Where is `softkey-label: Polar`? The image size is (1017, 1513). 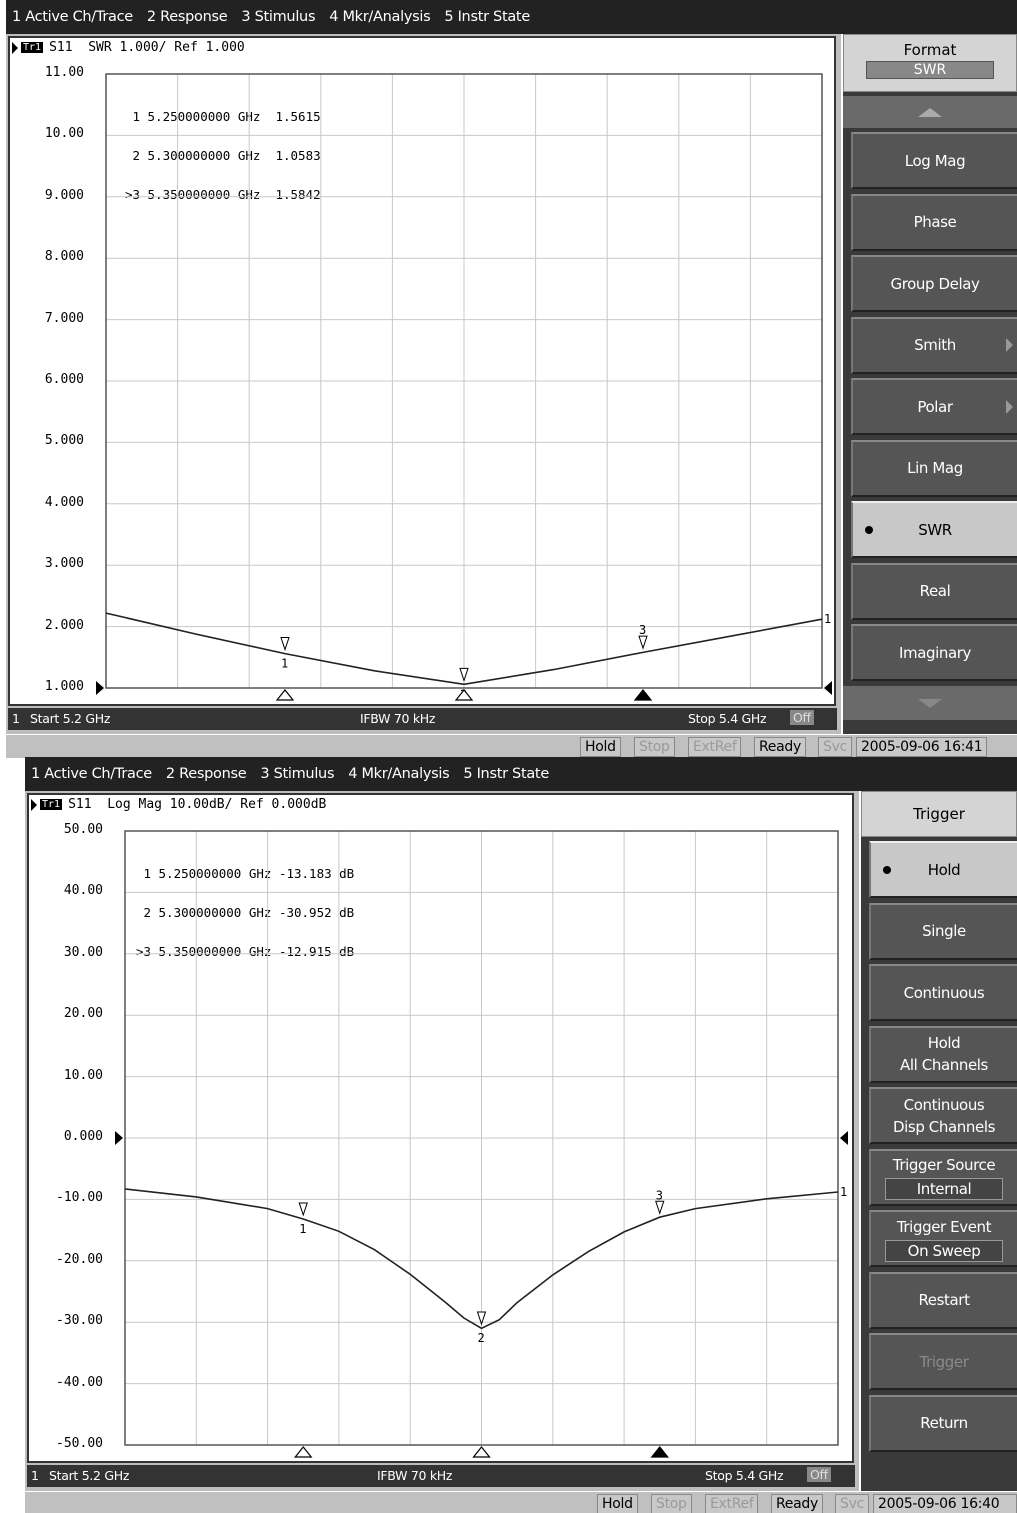 softkey-label: Polar is located at coordinates (935, 406).